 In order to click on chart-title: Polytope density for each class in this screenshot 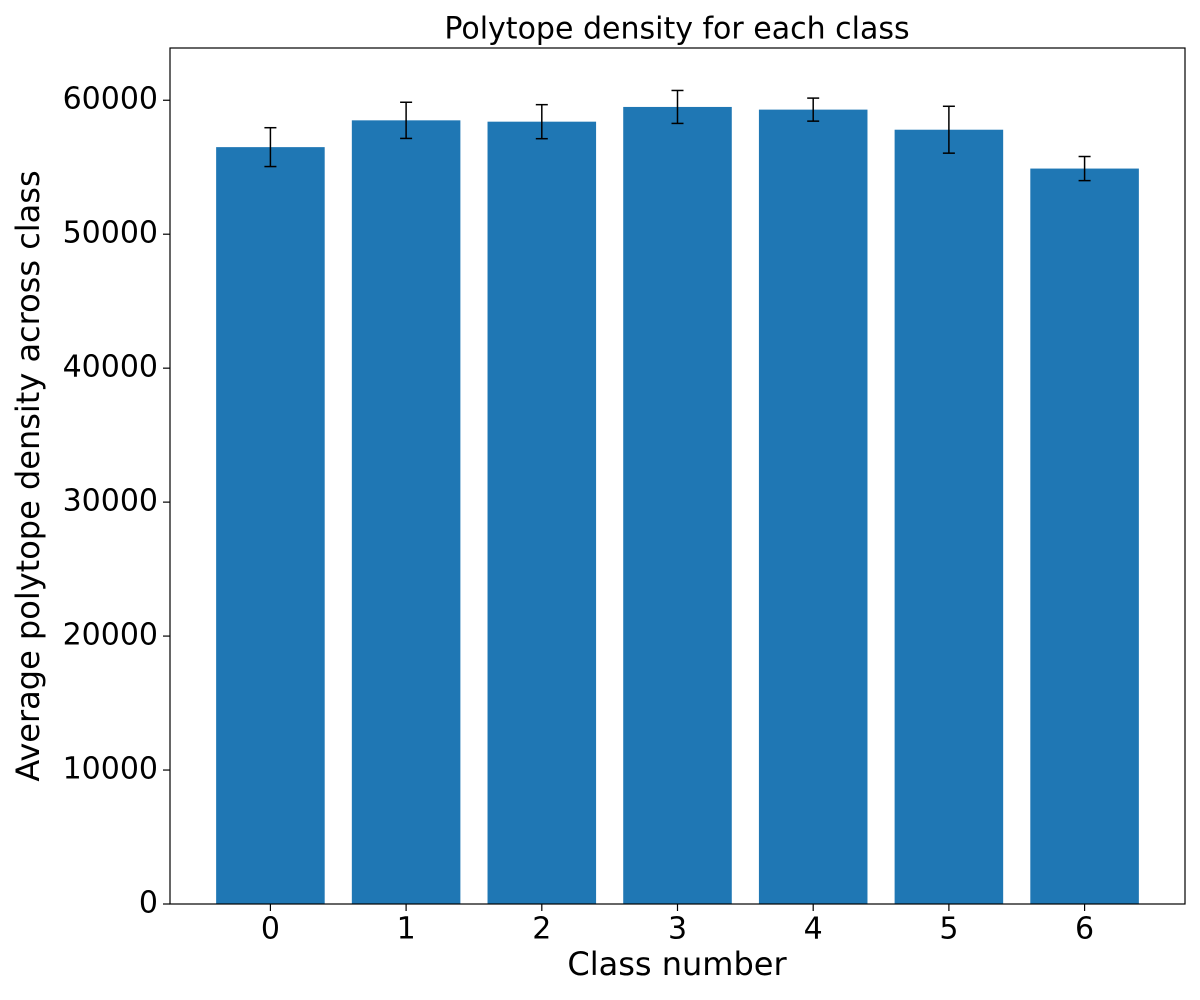, I will do `click(676, 29)`.